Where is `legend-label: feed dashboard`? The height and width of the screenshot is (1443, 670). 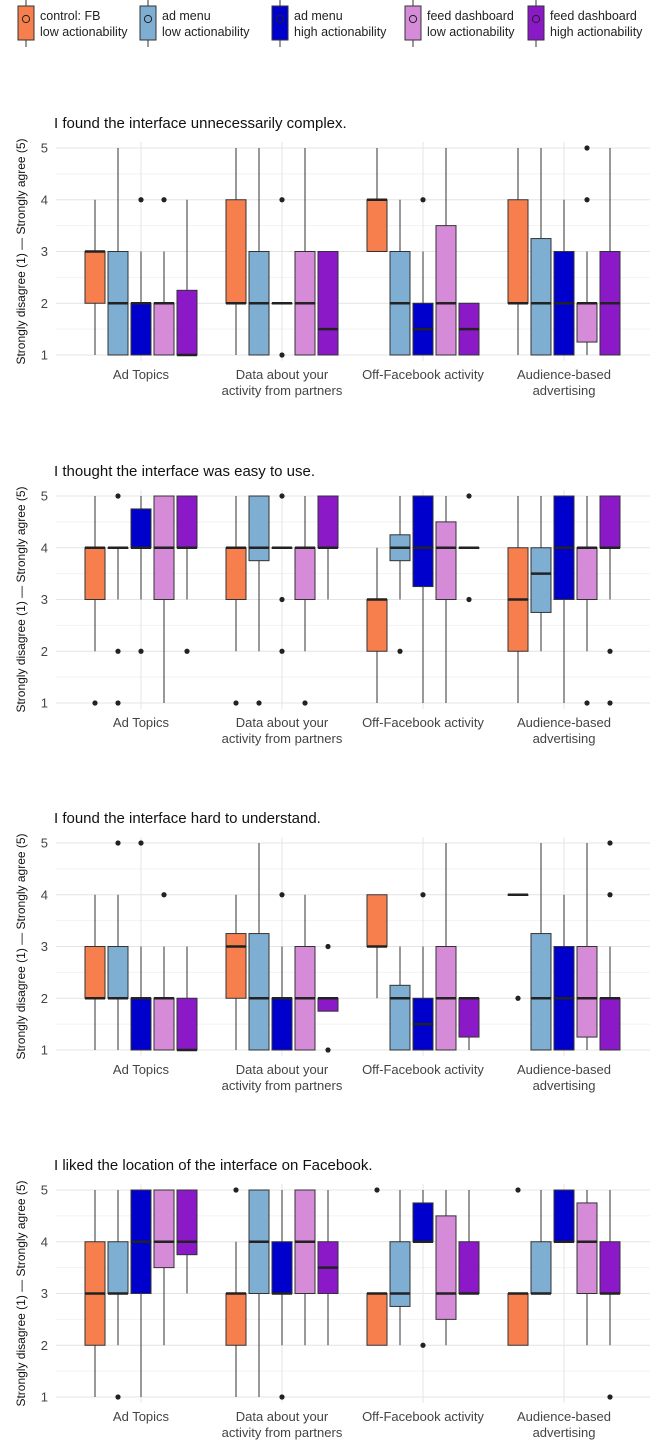
legend-label: feed dashboard is located at coordinates (593, 16).